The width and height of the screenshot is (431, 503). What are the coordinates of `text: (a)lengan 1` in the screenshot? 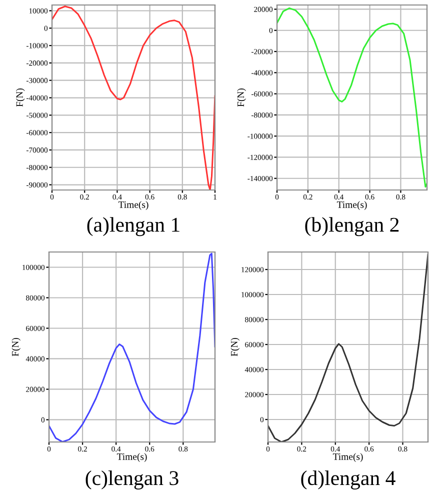 It's located at (133, 226).